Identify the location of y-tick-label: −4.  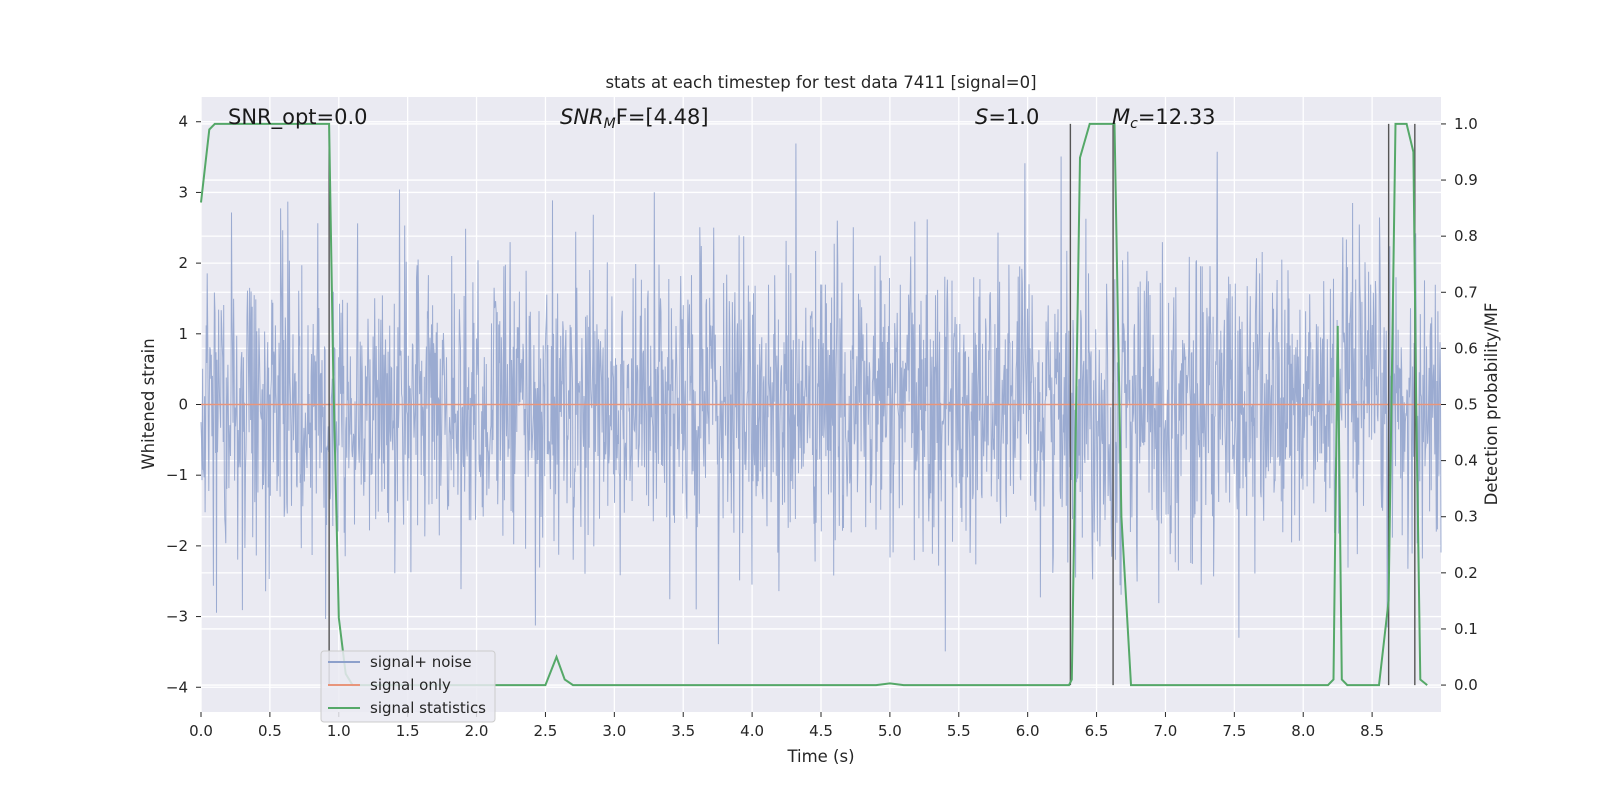
(177, 687).